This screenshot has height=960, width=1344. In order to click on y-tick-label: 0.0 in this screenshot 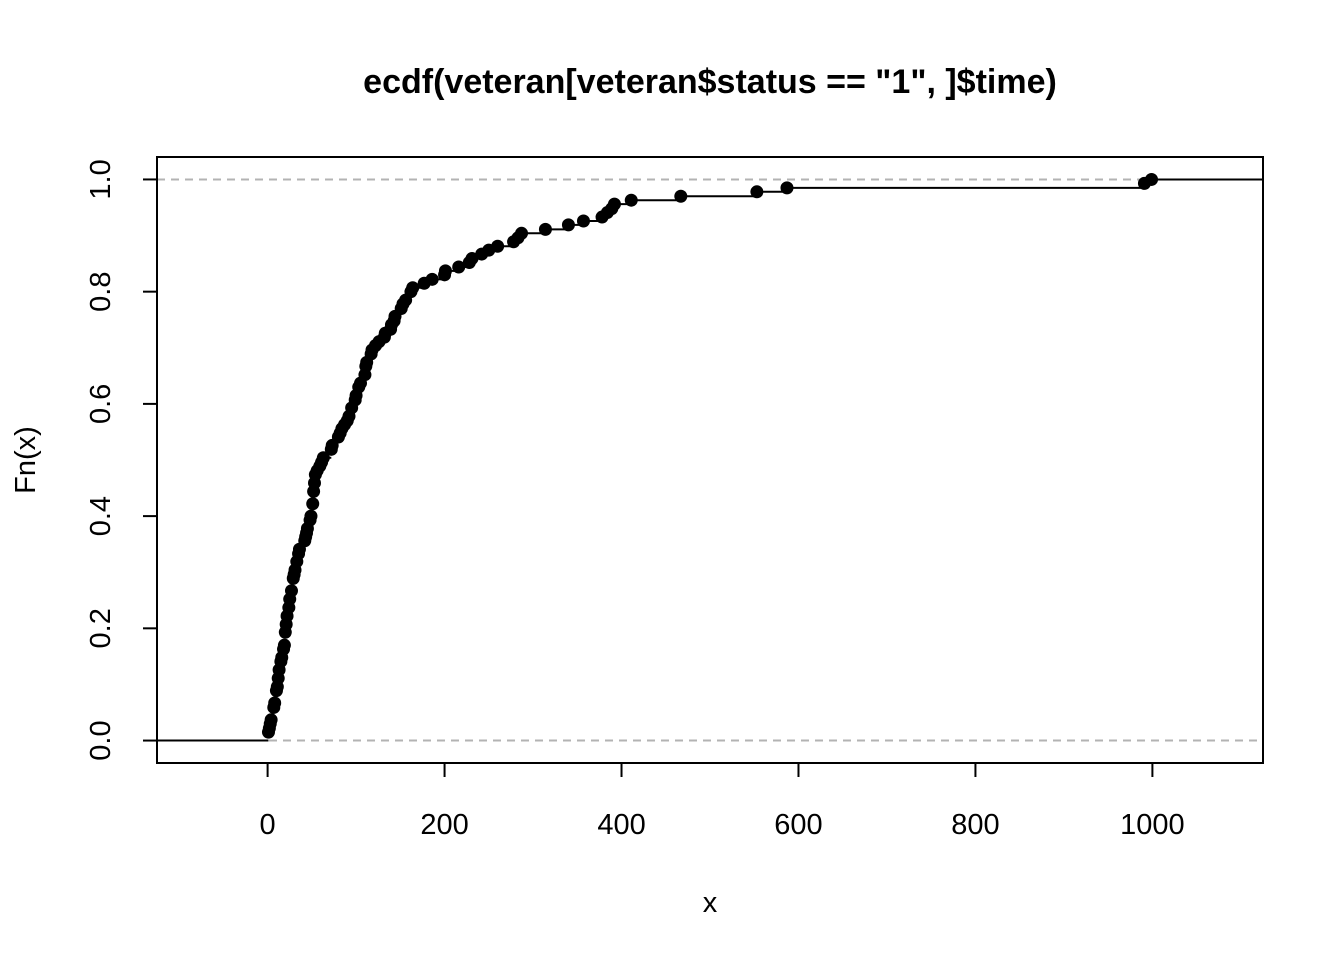, I will do `click(101, 740)`.